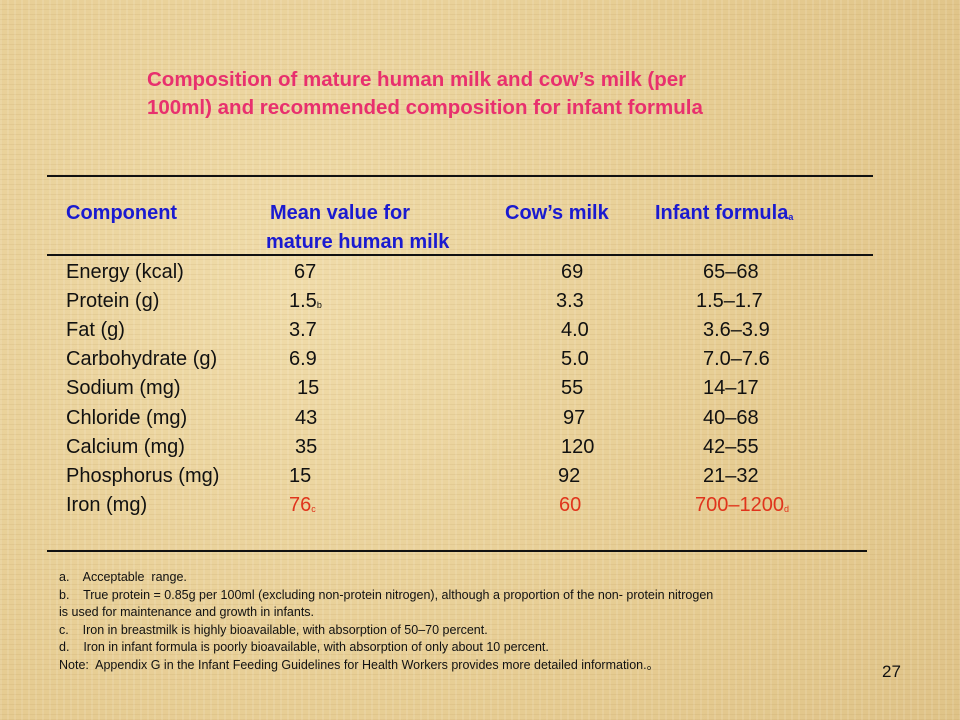 The width and height of the screenshot is (960, 720). Describe the element at coordinates (891, 671) in the screenshot. I see `page-number: 27` at that location.